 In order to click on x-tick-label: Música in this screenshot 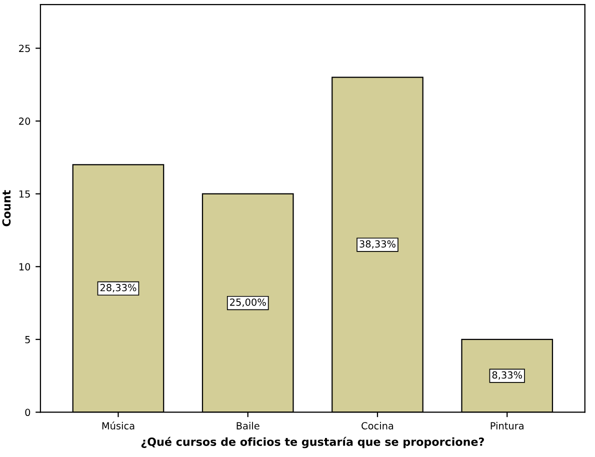, I will do `click(118, 426)`.